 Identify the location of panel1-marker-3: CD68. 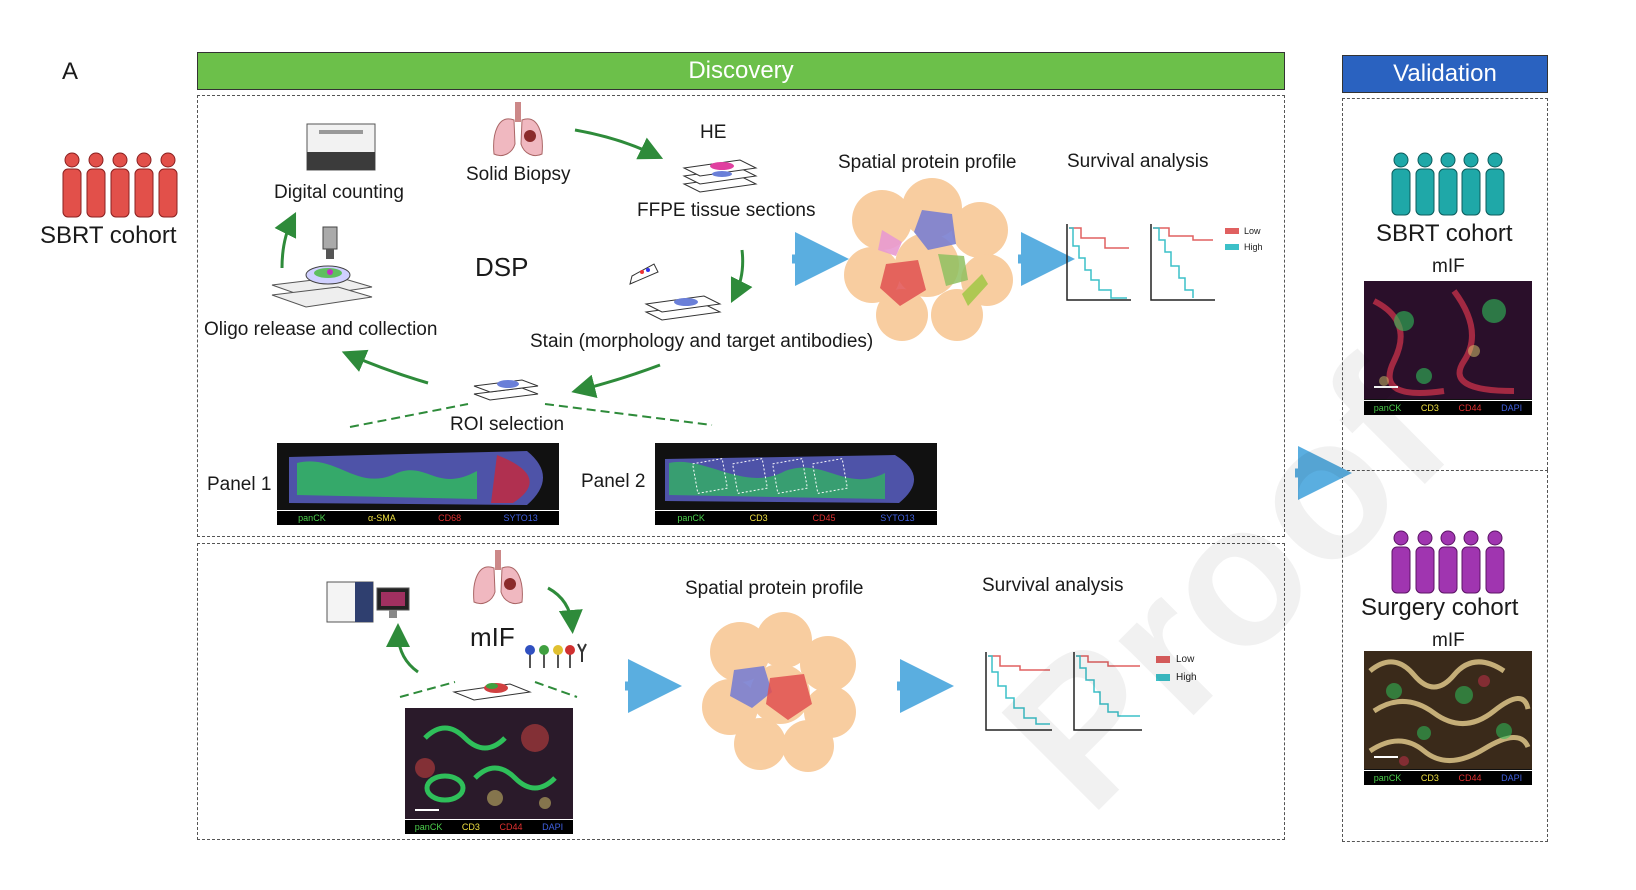
(450, 518).